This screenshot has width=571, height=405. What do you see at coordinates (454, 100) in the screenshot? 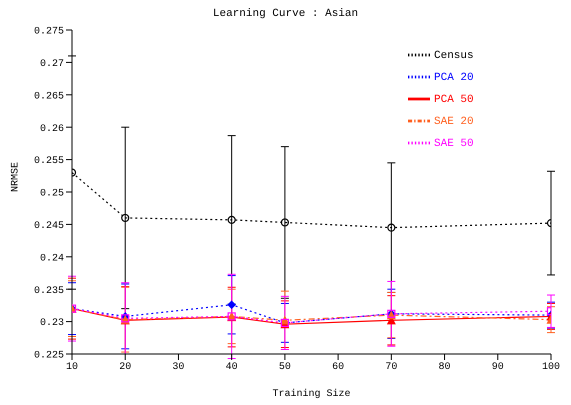
I see `legend-label: PCA 50` at bounding box center [454, 100].